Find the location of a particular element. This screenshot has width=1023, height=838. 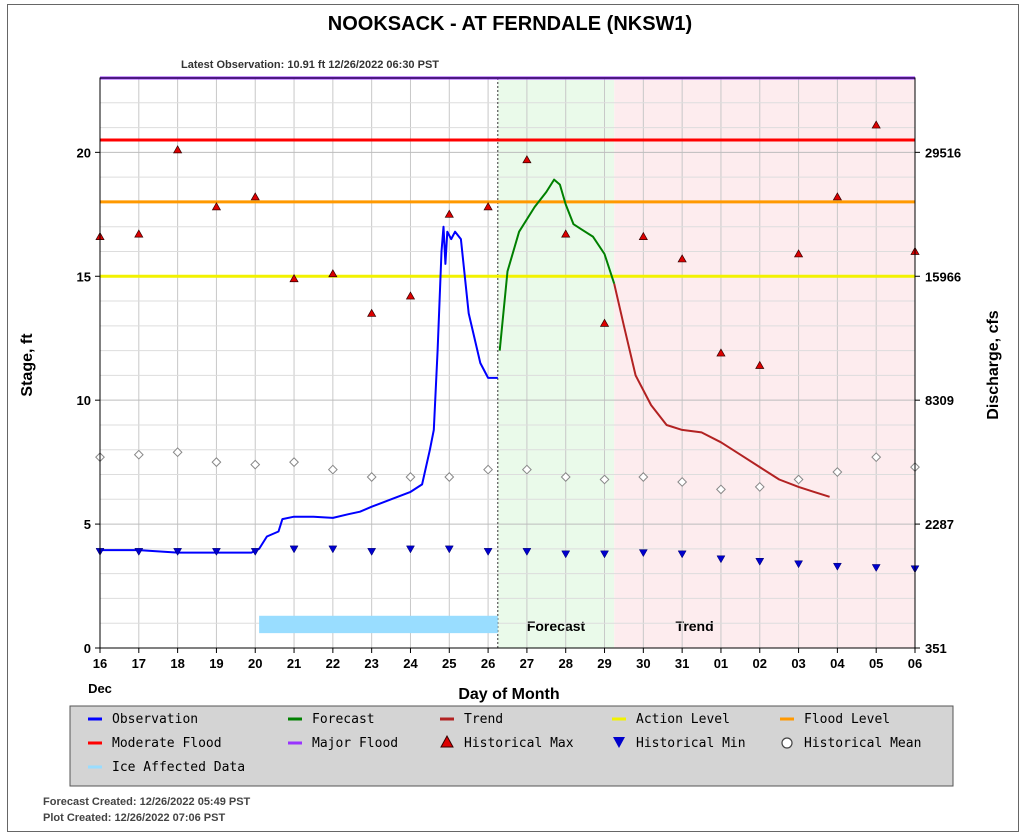

x-tick-label: 04 is located at coordinates (837, 663).